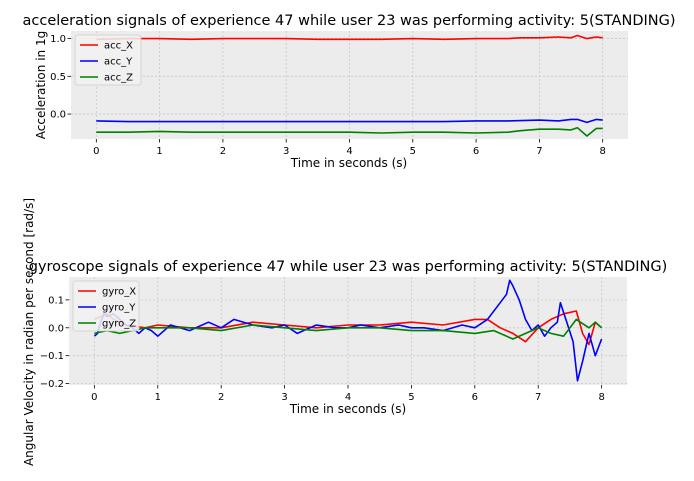  I want to click on acc-x-tick-label: 4, so click(349, 151).